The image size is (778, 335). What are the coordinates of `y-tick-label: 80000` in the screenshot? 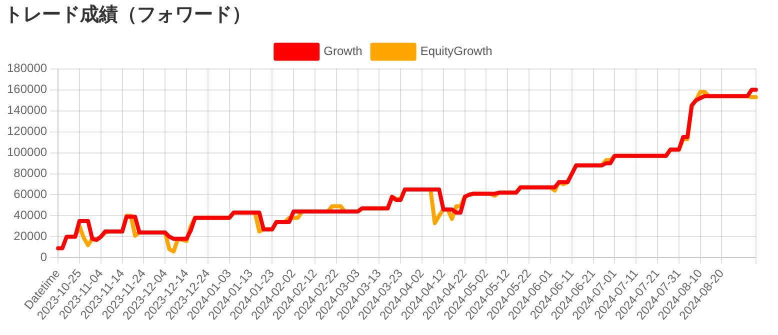 It's located at (31, 173).